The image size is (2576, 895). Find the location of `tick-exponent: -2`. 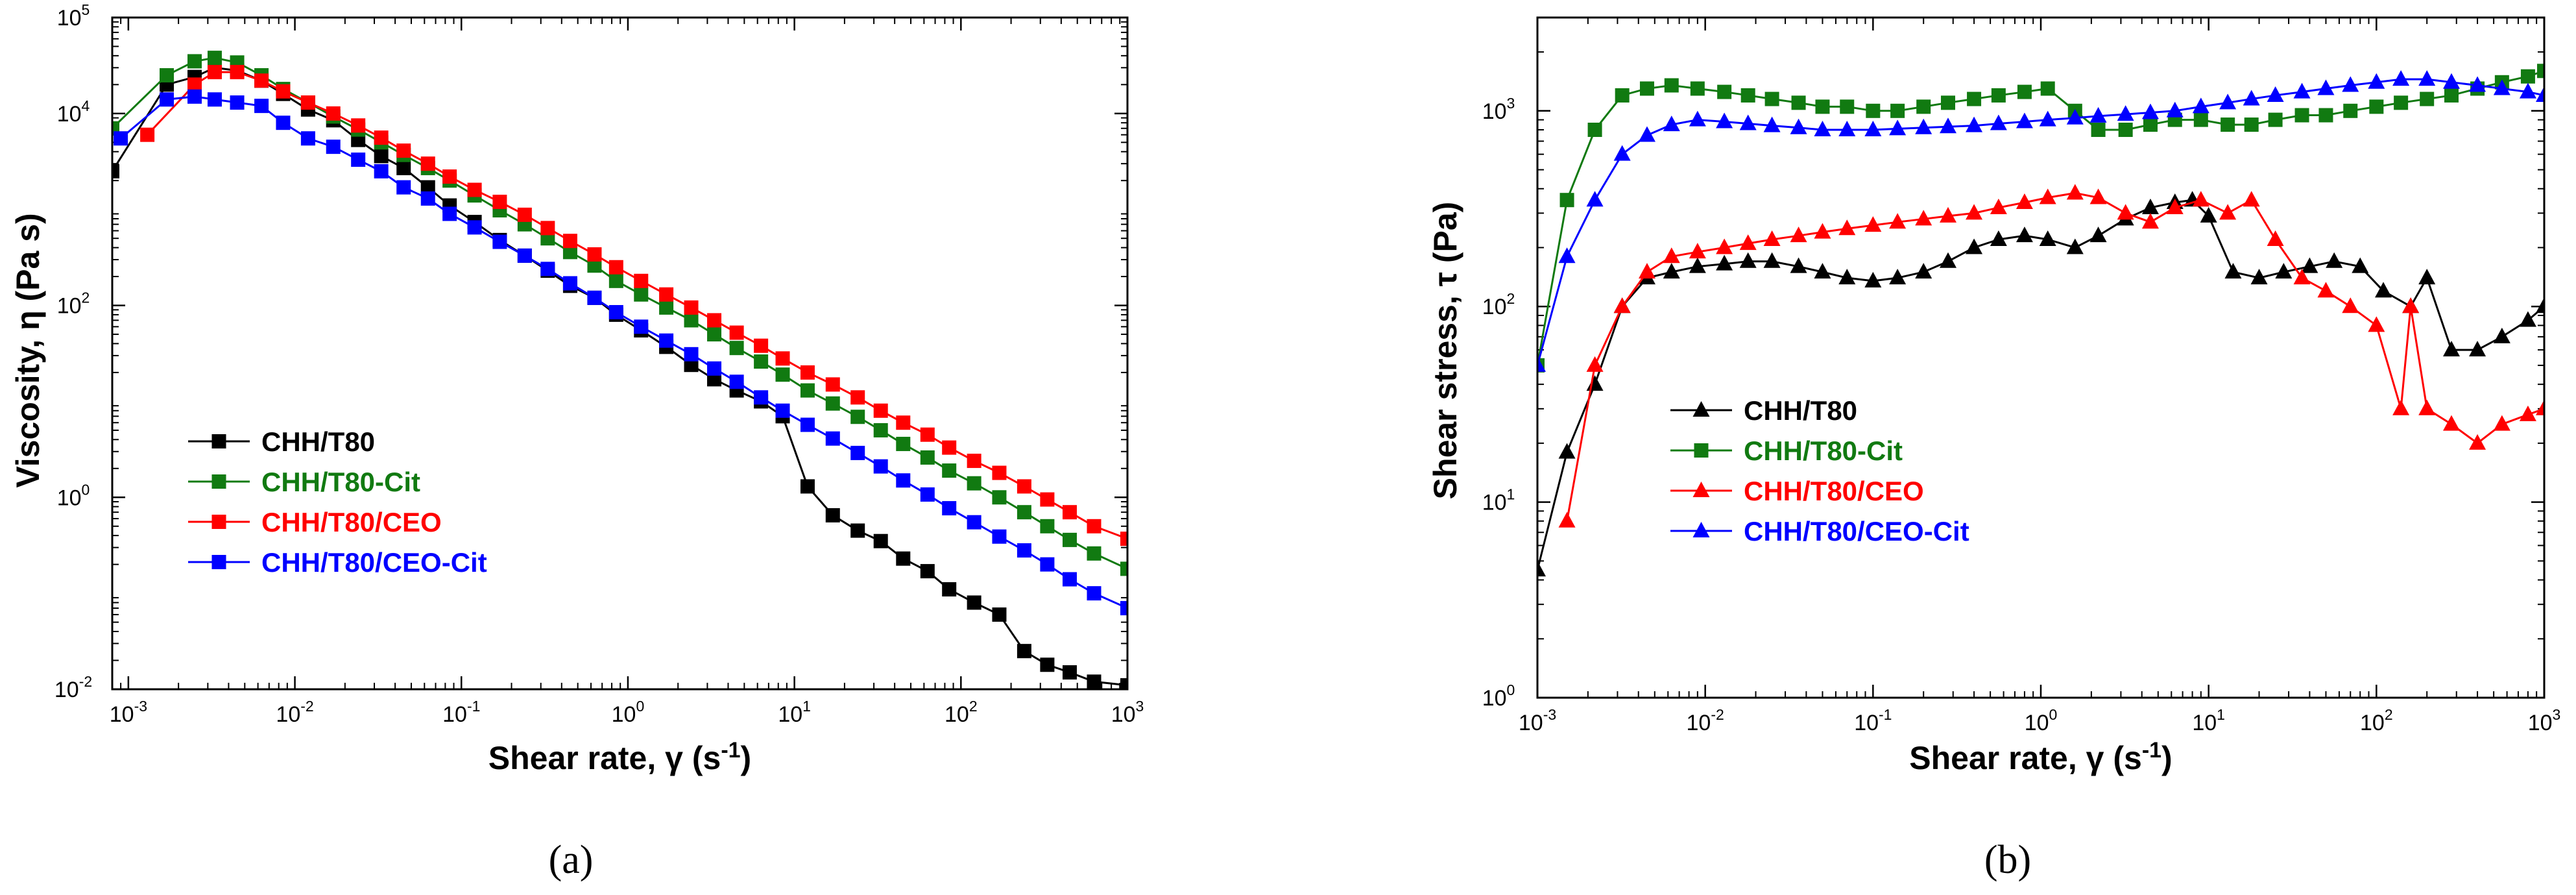

tick-exponent: -2 is located at coordinates (306, 706).